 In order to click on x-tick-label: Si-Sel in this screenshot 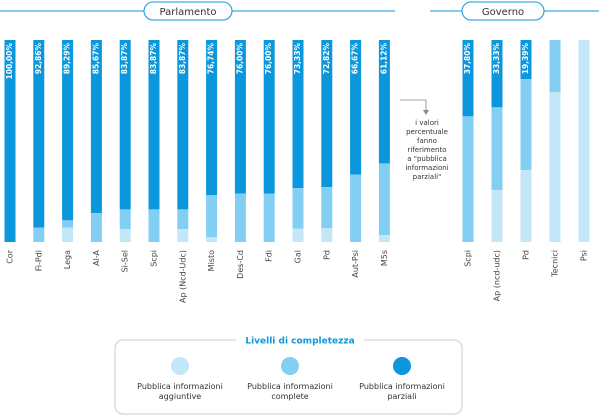, I will do `click(125, 261)`.